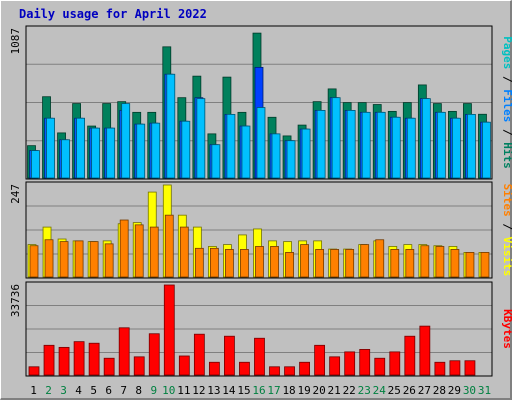 The height and width of the screenshot is (401, 512). What do you see at coordinates (394, 390) in the screenshot?
I see `day-label: 25` at bounding box center [394, 390].